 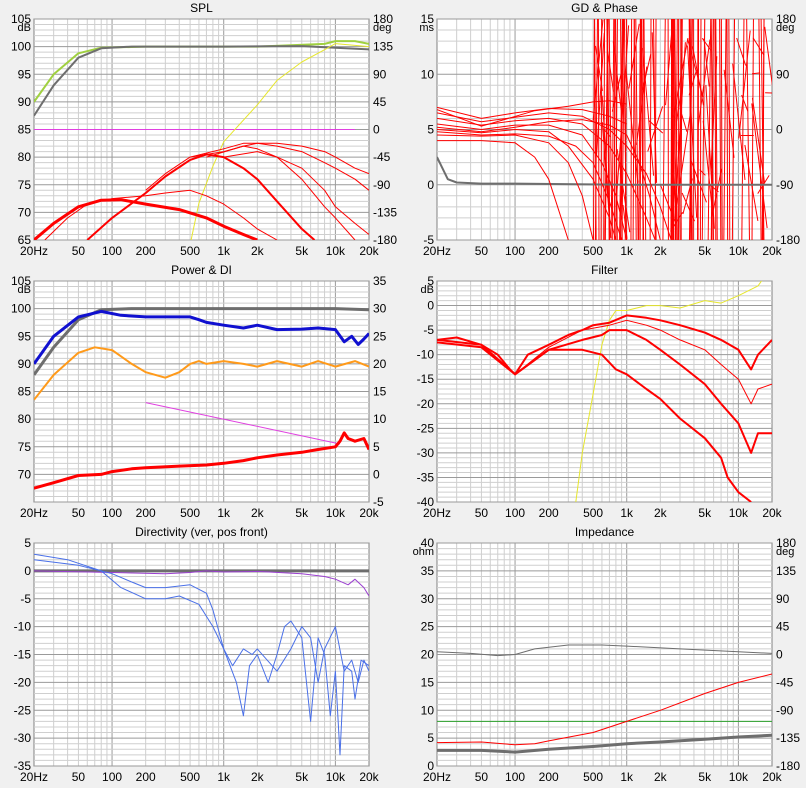 What do you see at coordinates (515, 513) in the screenshot?
I see `x-tick-label: 100` at bounding box center [515, 513].